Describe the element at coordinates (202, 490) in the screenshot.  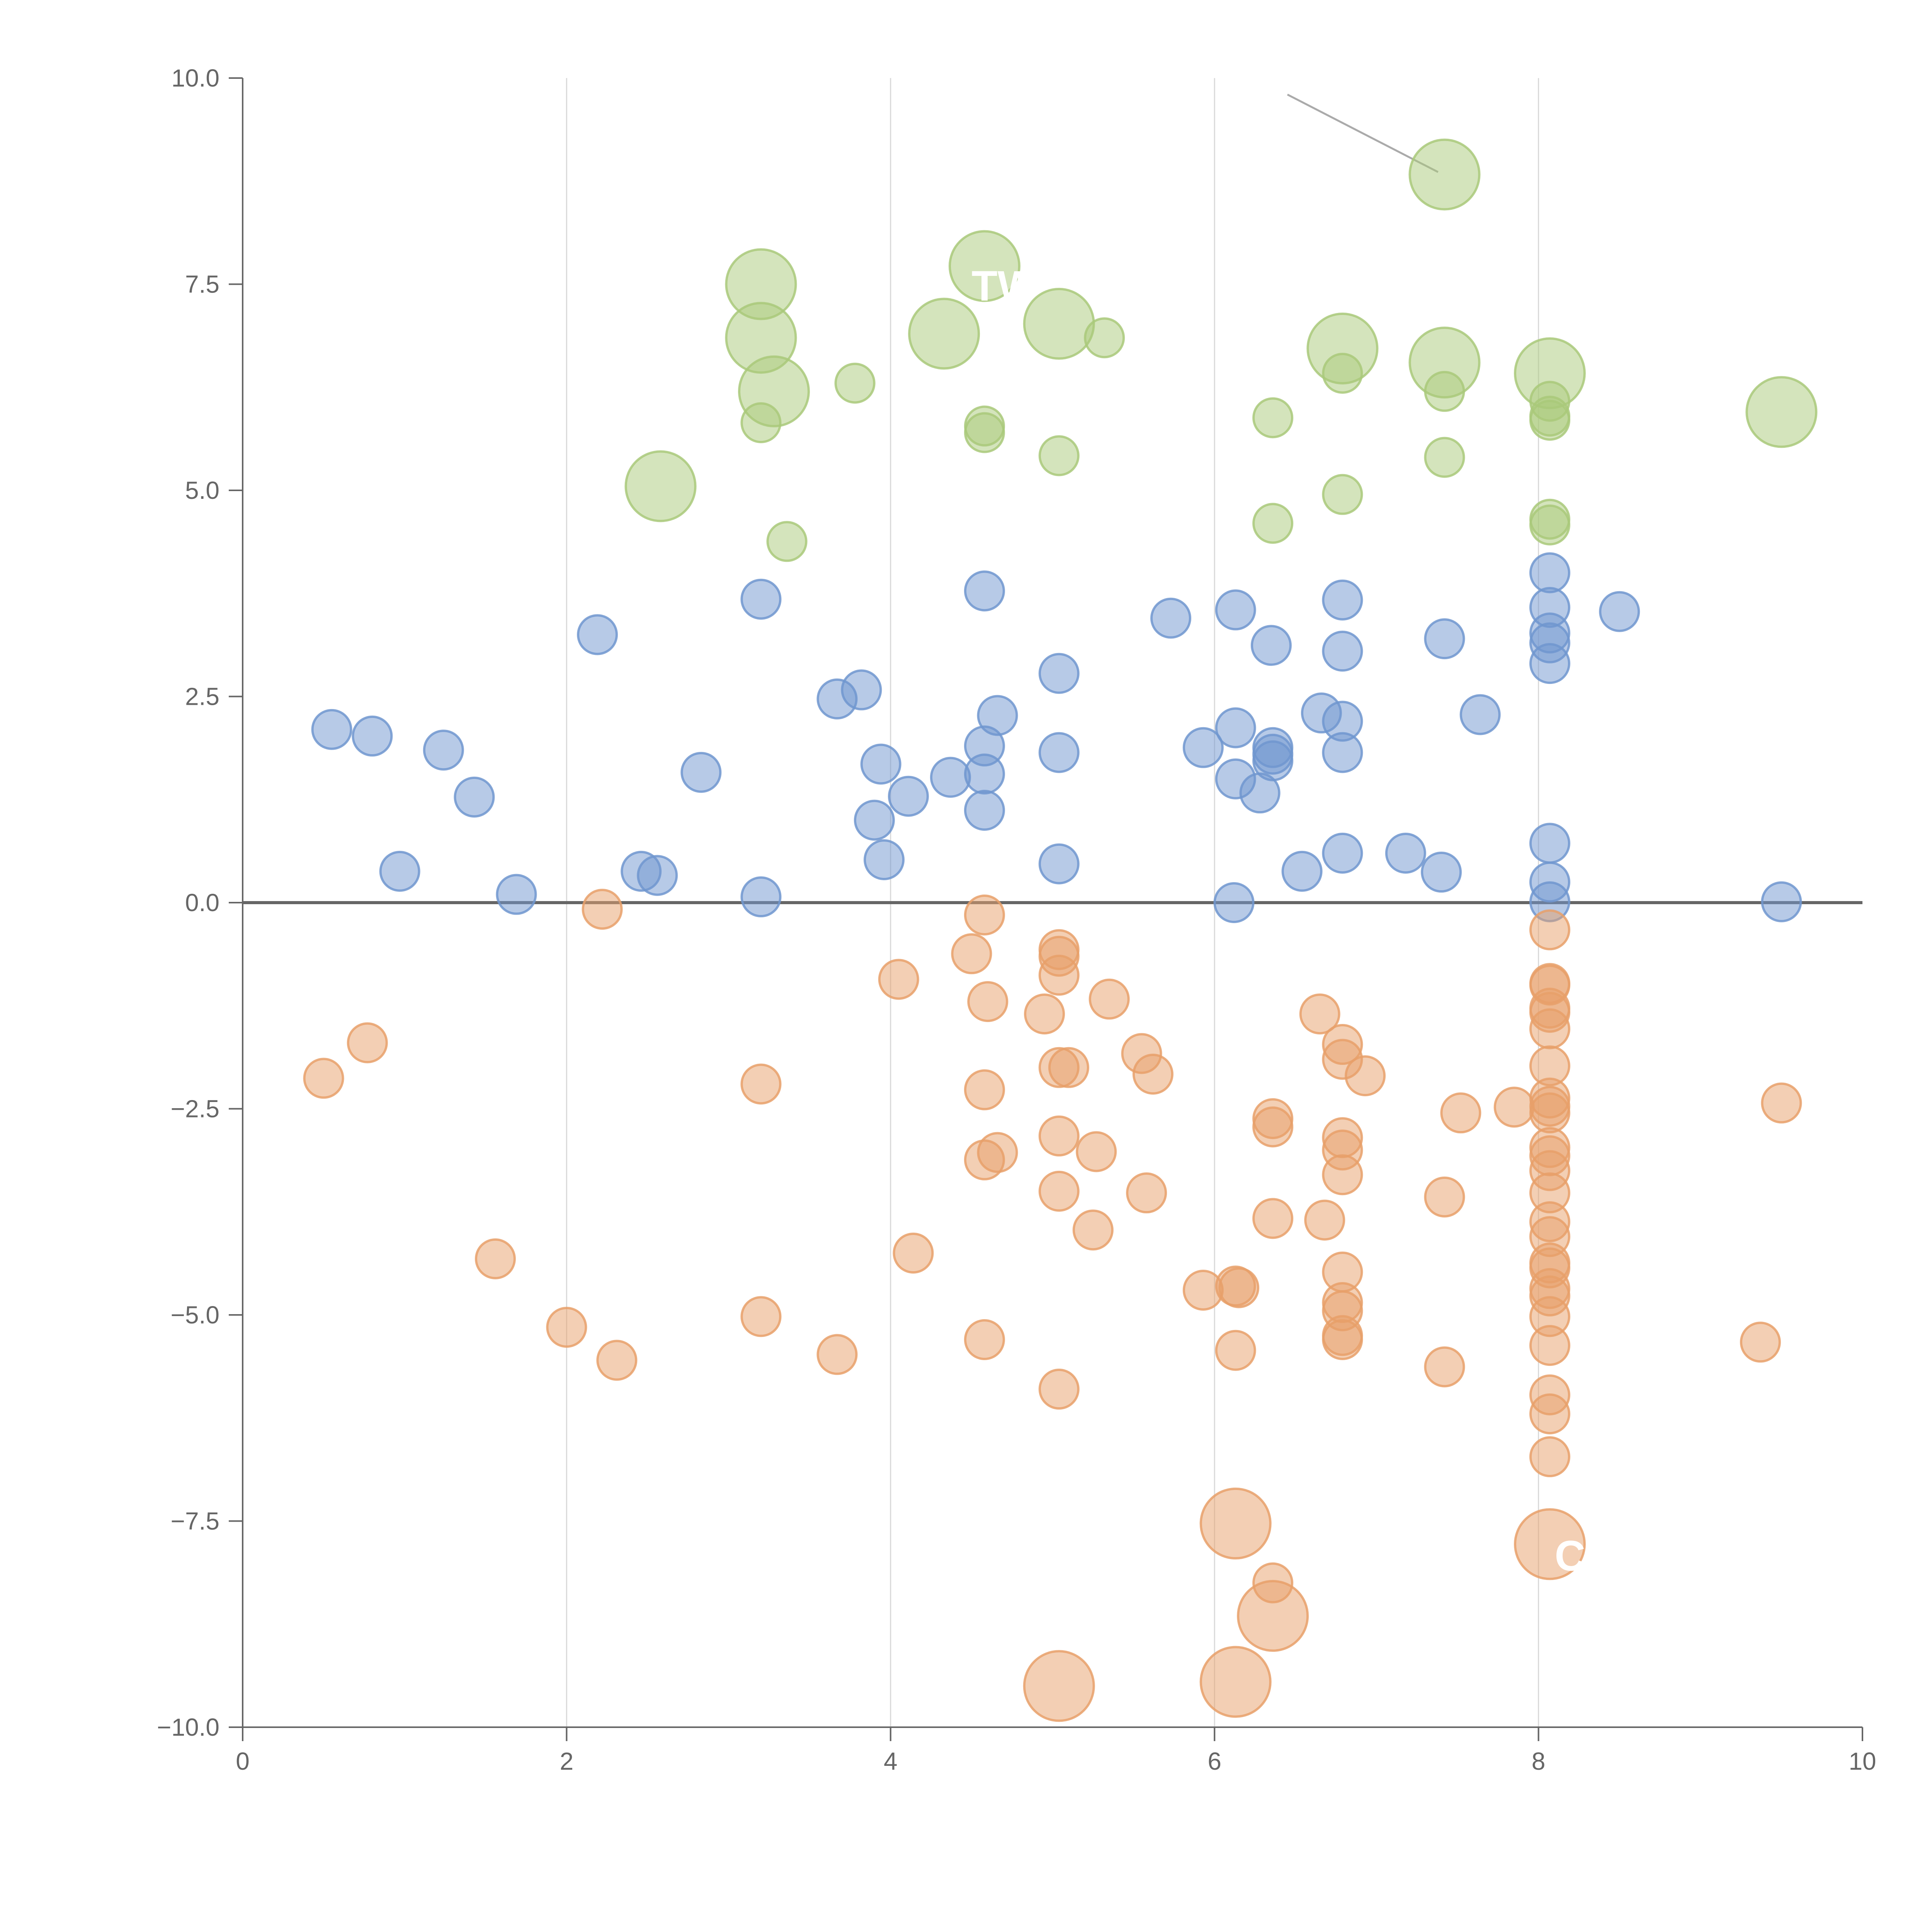
I see `y-tick-label: 5.0` at that location.